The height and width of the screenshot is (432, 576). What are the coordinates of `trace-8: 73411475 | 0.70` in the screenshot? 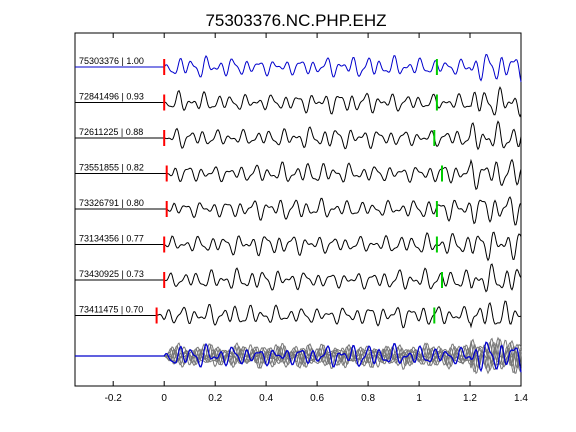 It's located at (298, 314).